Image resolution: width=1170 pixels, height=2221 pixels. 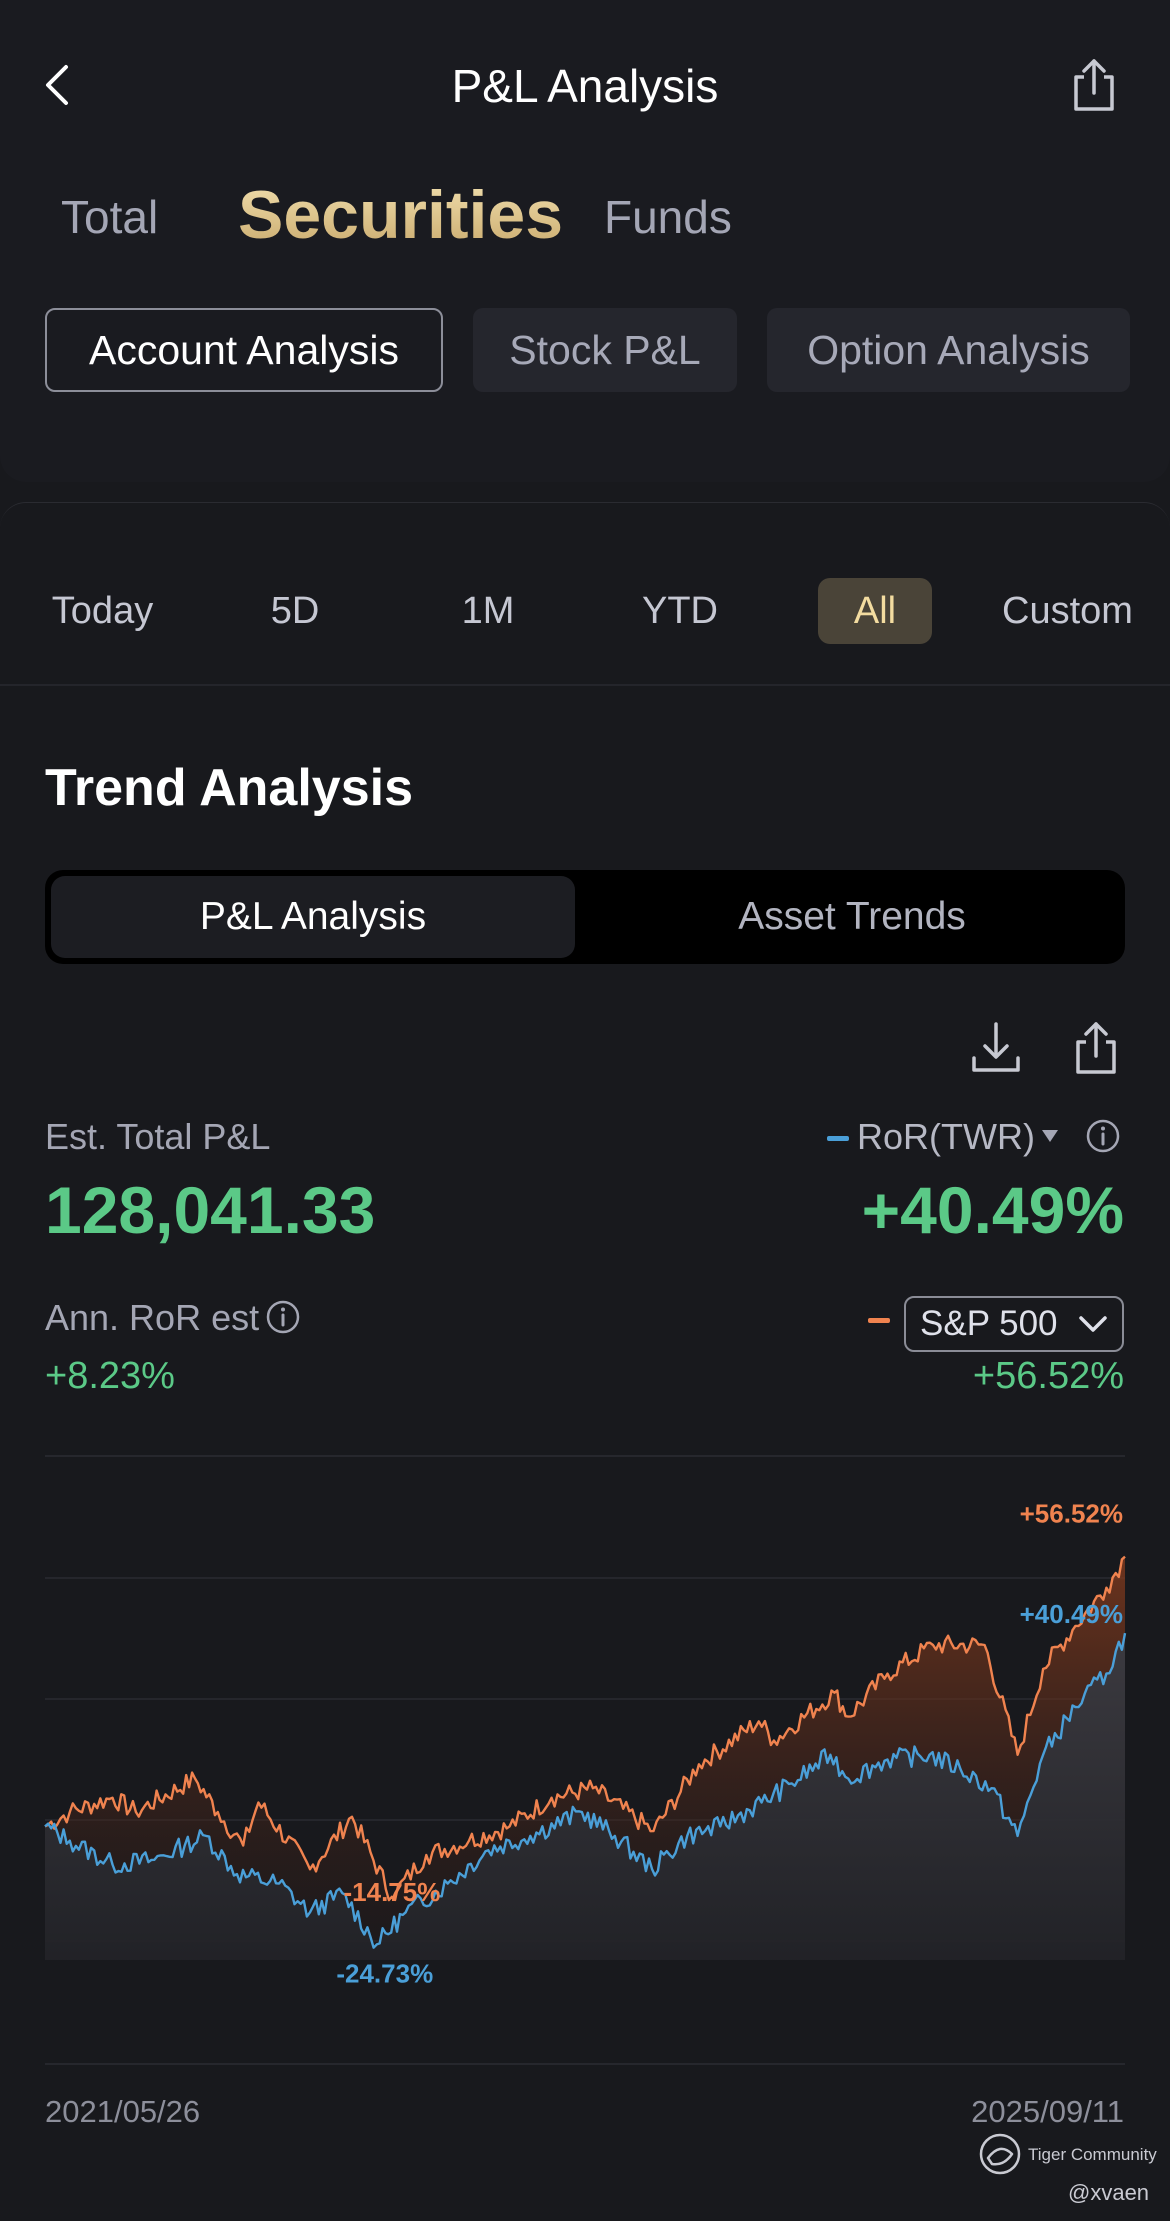 What do you see at coordinates (875, 611) in the screenshot?
I see `period-all: All` at bounding box center [875, 611].